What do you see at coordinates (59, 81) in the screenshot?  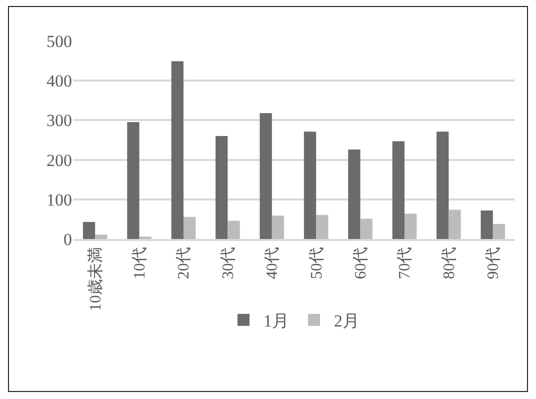 I see `y-tick-label: 400` at bounding box center [59, 81].